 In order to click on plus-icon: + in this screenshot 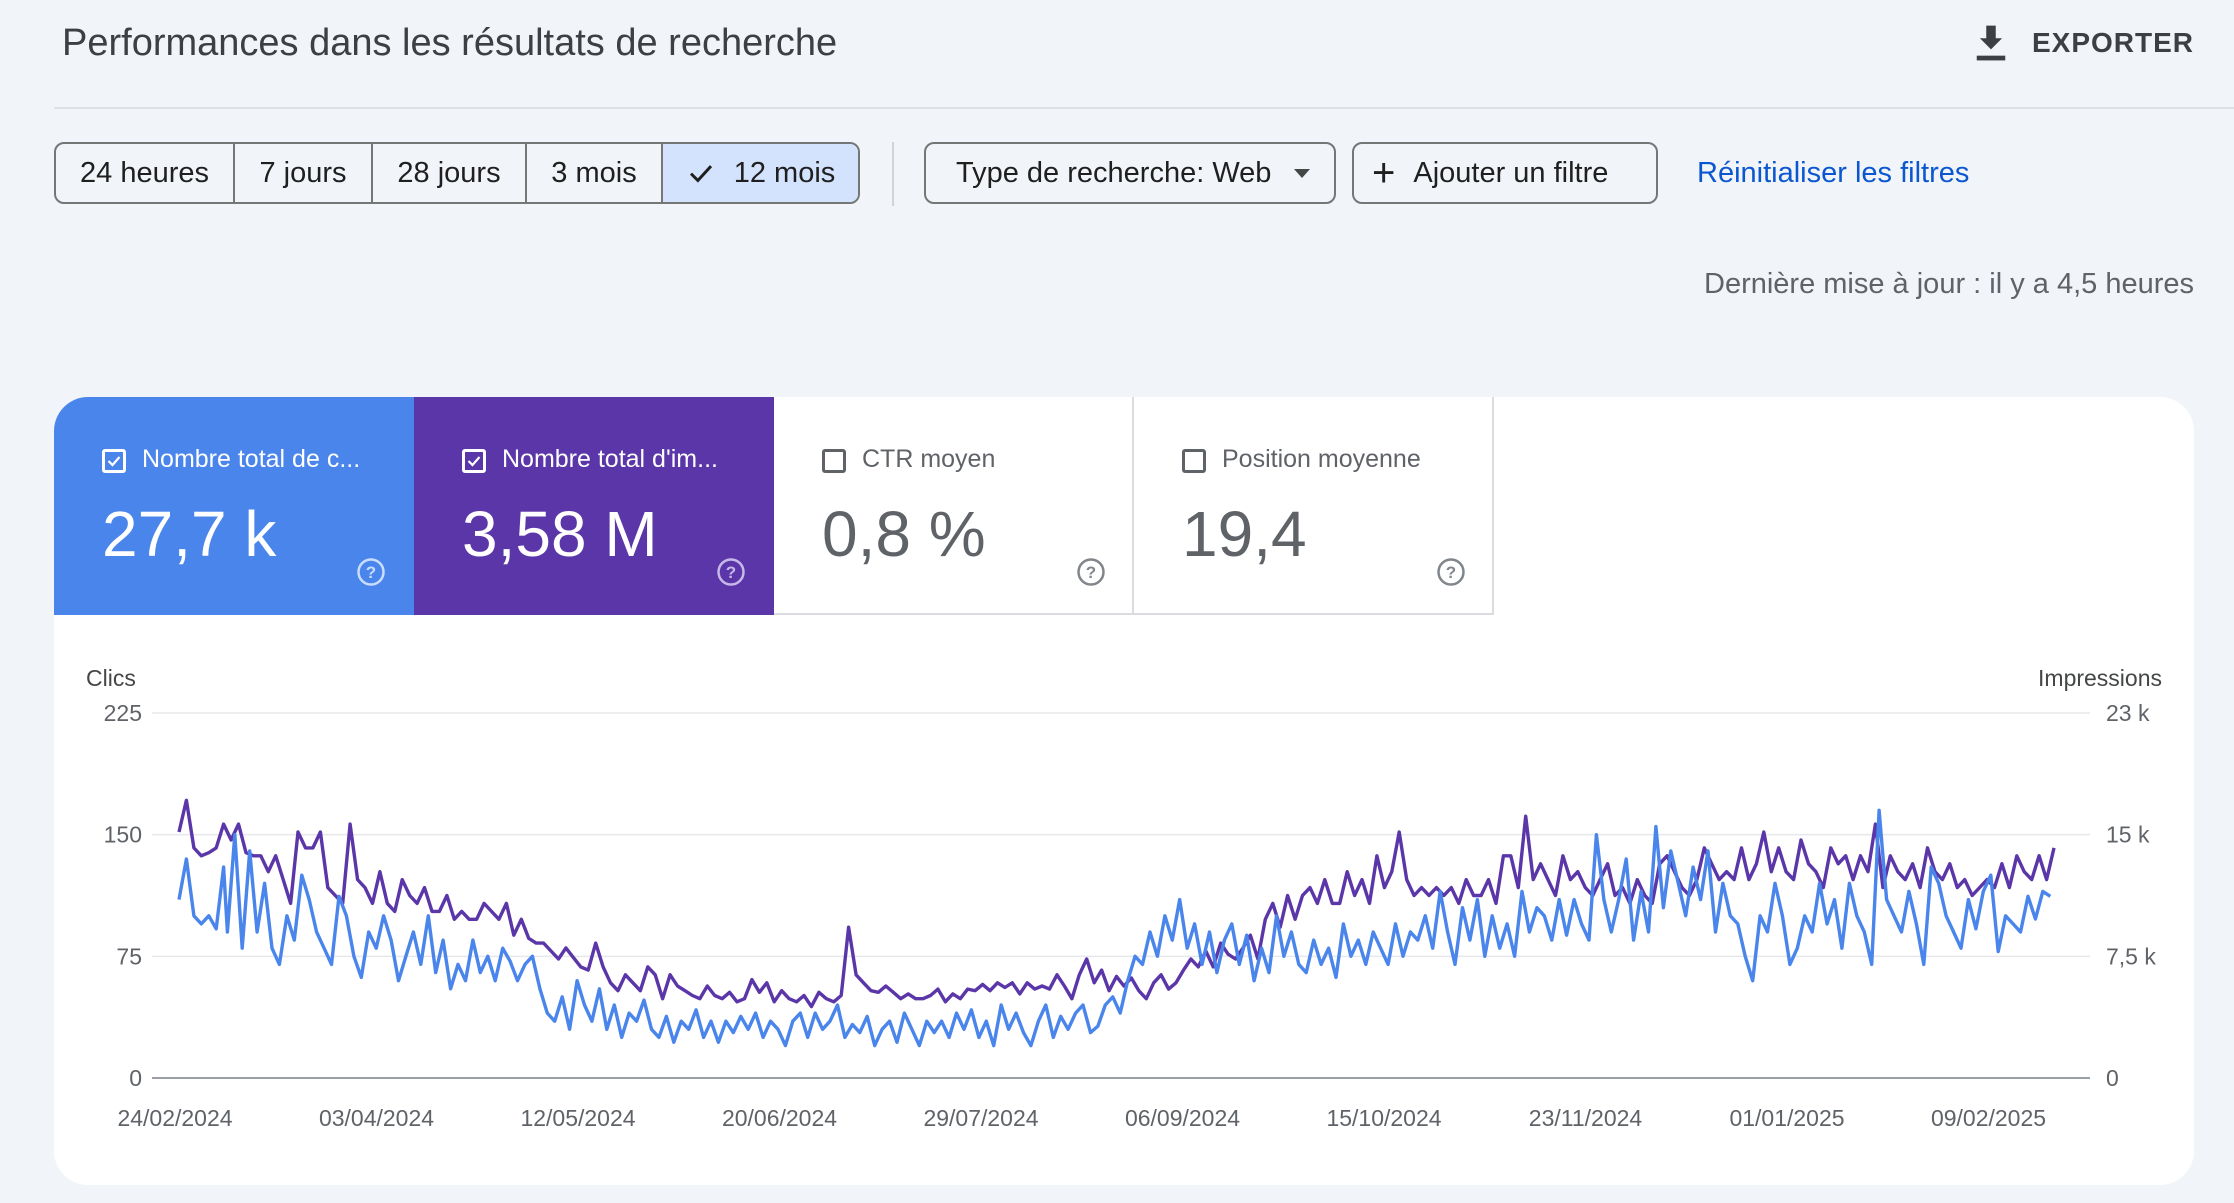, I will do `click(1384, 173)`.